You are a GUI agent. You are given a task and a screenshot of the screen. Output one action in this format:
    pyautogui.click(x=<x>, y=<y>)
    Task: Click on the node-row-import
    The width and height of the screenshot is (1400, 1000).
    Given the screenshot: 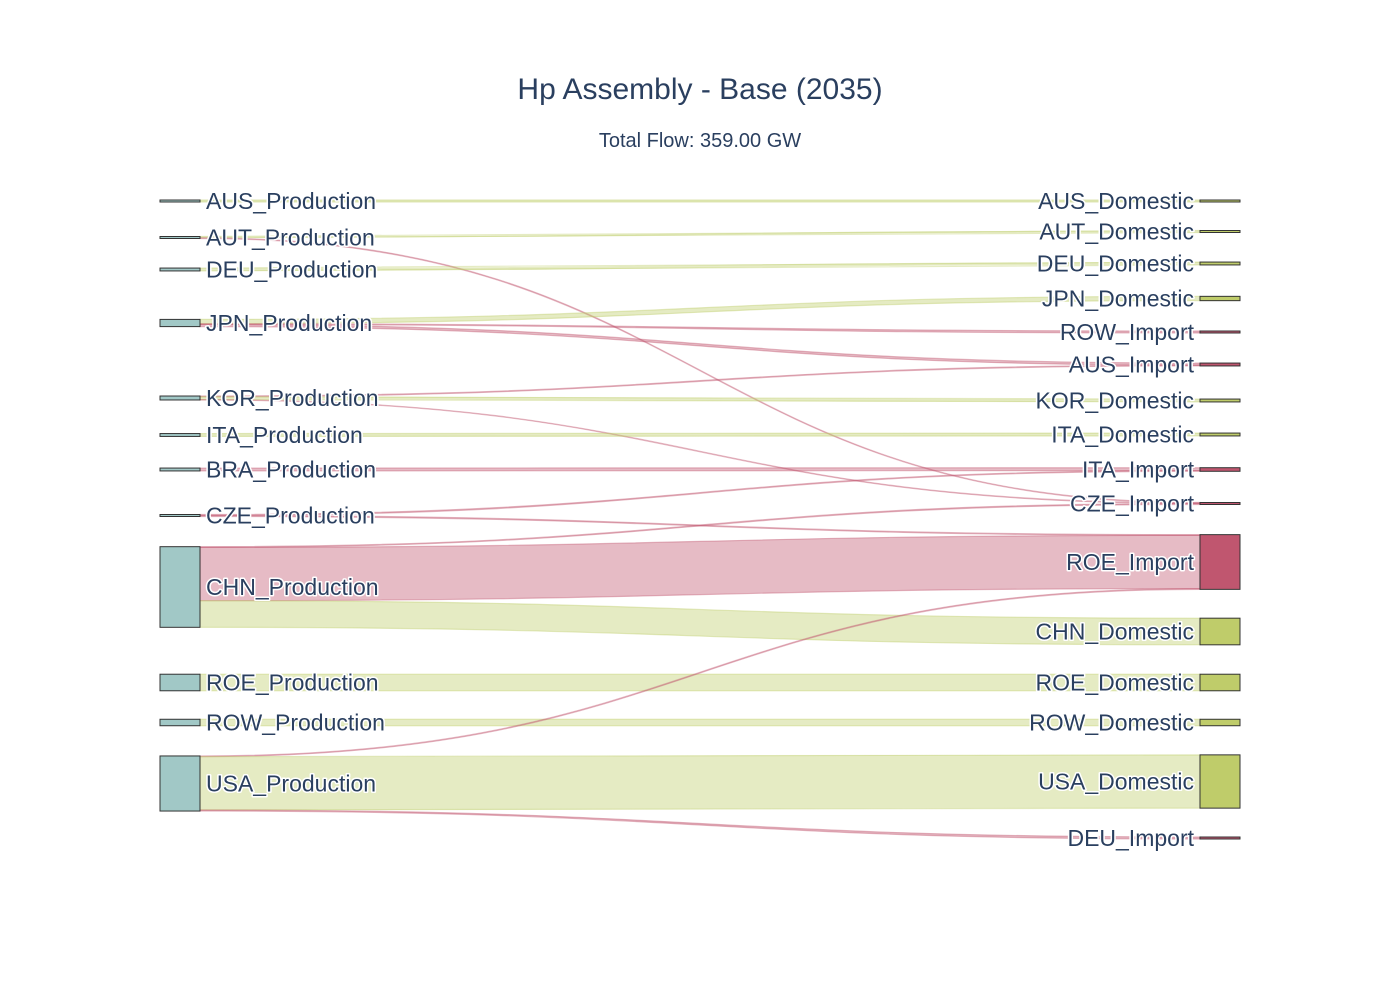 What is the action you would take?
    pyautogui.click(x=1220, y=332)
    